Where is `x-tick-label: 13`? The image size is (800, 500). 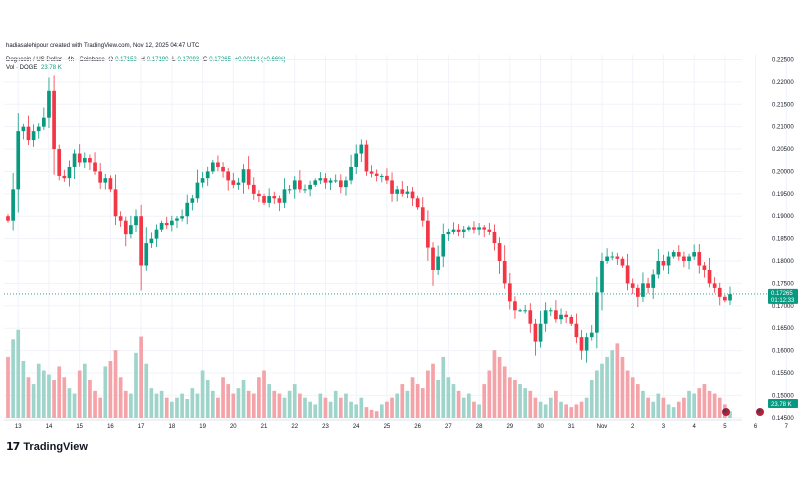
x-tick-label: 13 is located at coordinates (18, 427).